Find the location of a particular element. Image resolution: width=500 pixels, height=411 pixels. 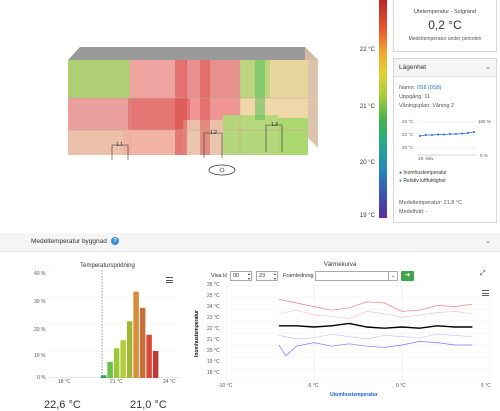

help-icon: ? is located at coordinates (115, 241).